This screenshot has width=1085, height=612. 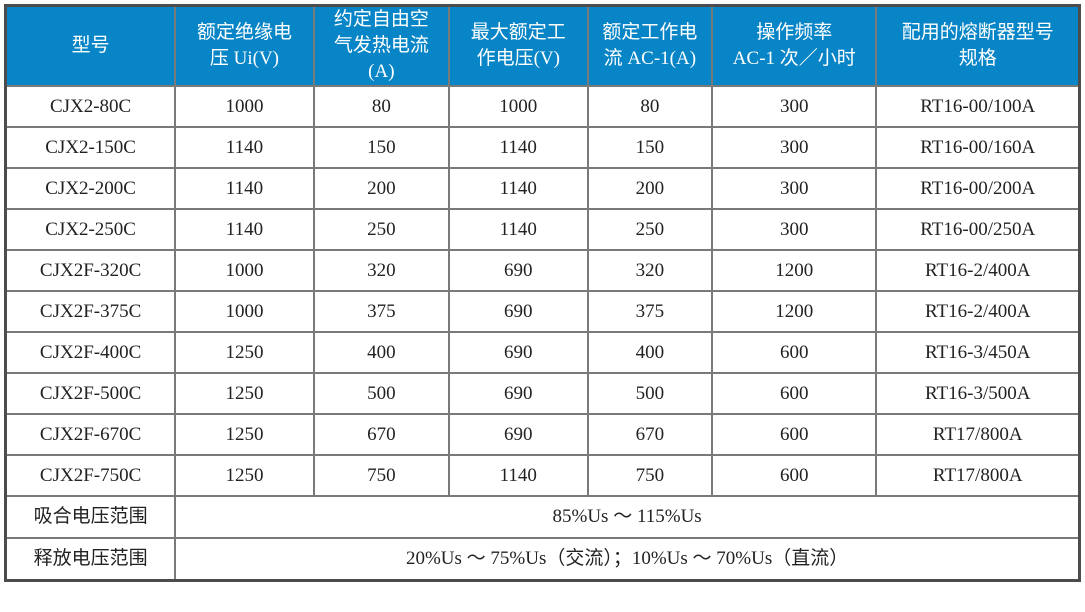 What do you see at coordinates (90, 434) in the screenshot?
I see `model-cell: CJX2F-670C` at bounding box center [90, 434].